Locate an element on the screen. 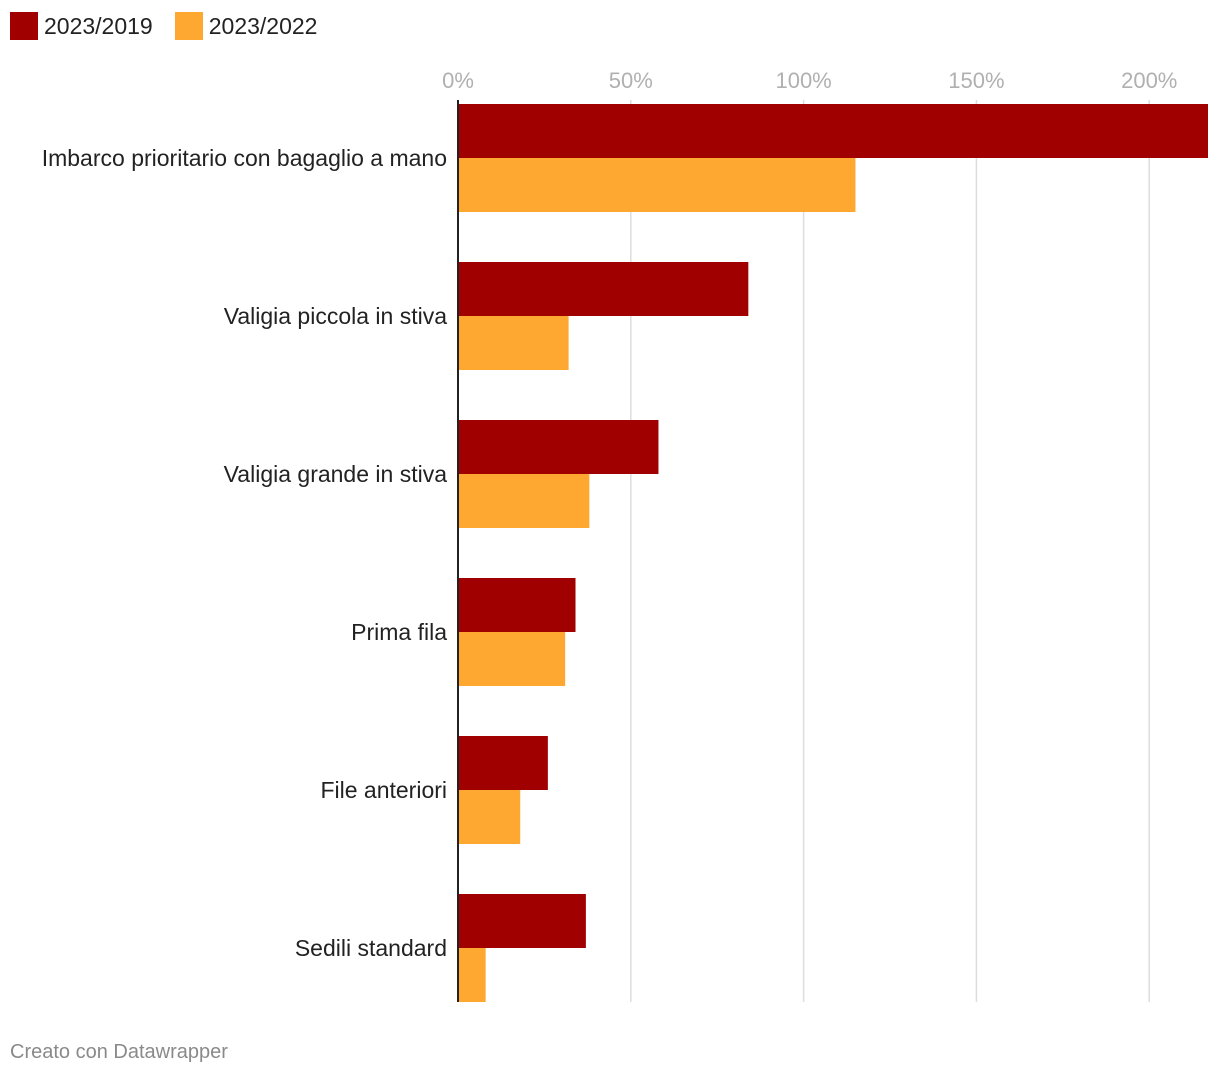 This screenshot has width=1220, height=1080. legend-item-2023-2019: 2023/2019 is located at coordinates (81, 26).